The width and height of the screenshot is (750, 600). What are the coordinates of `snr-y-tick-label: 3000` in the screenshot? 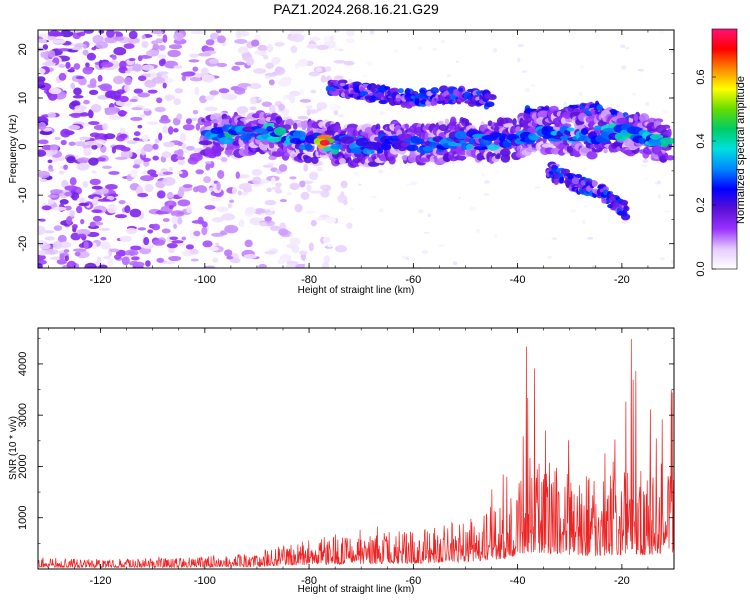 It's located at (23, 415).